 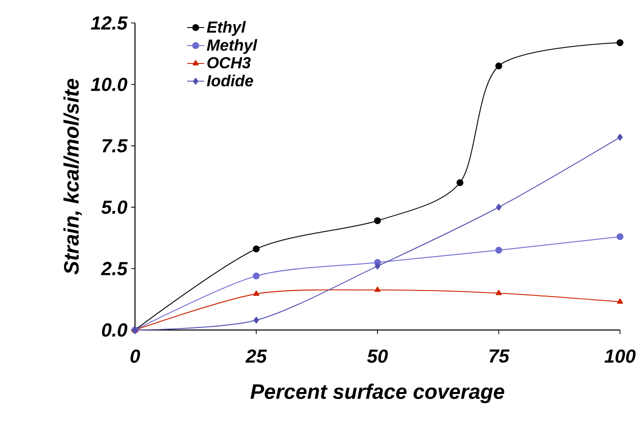 What do you see at coordinates (229, 62) in the screenshot?
I see `legend-label: OCH3` at bounding box center [229, 62].